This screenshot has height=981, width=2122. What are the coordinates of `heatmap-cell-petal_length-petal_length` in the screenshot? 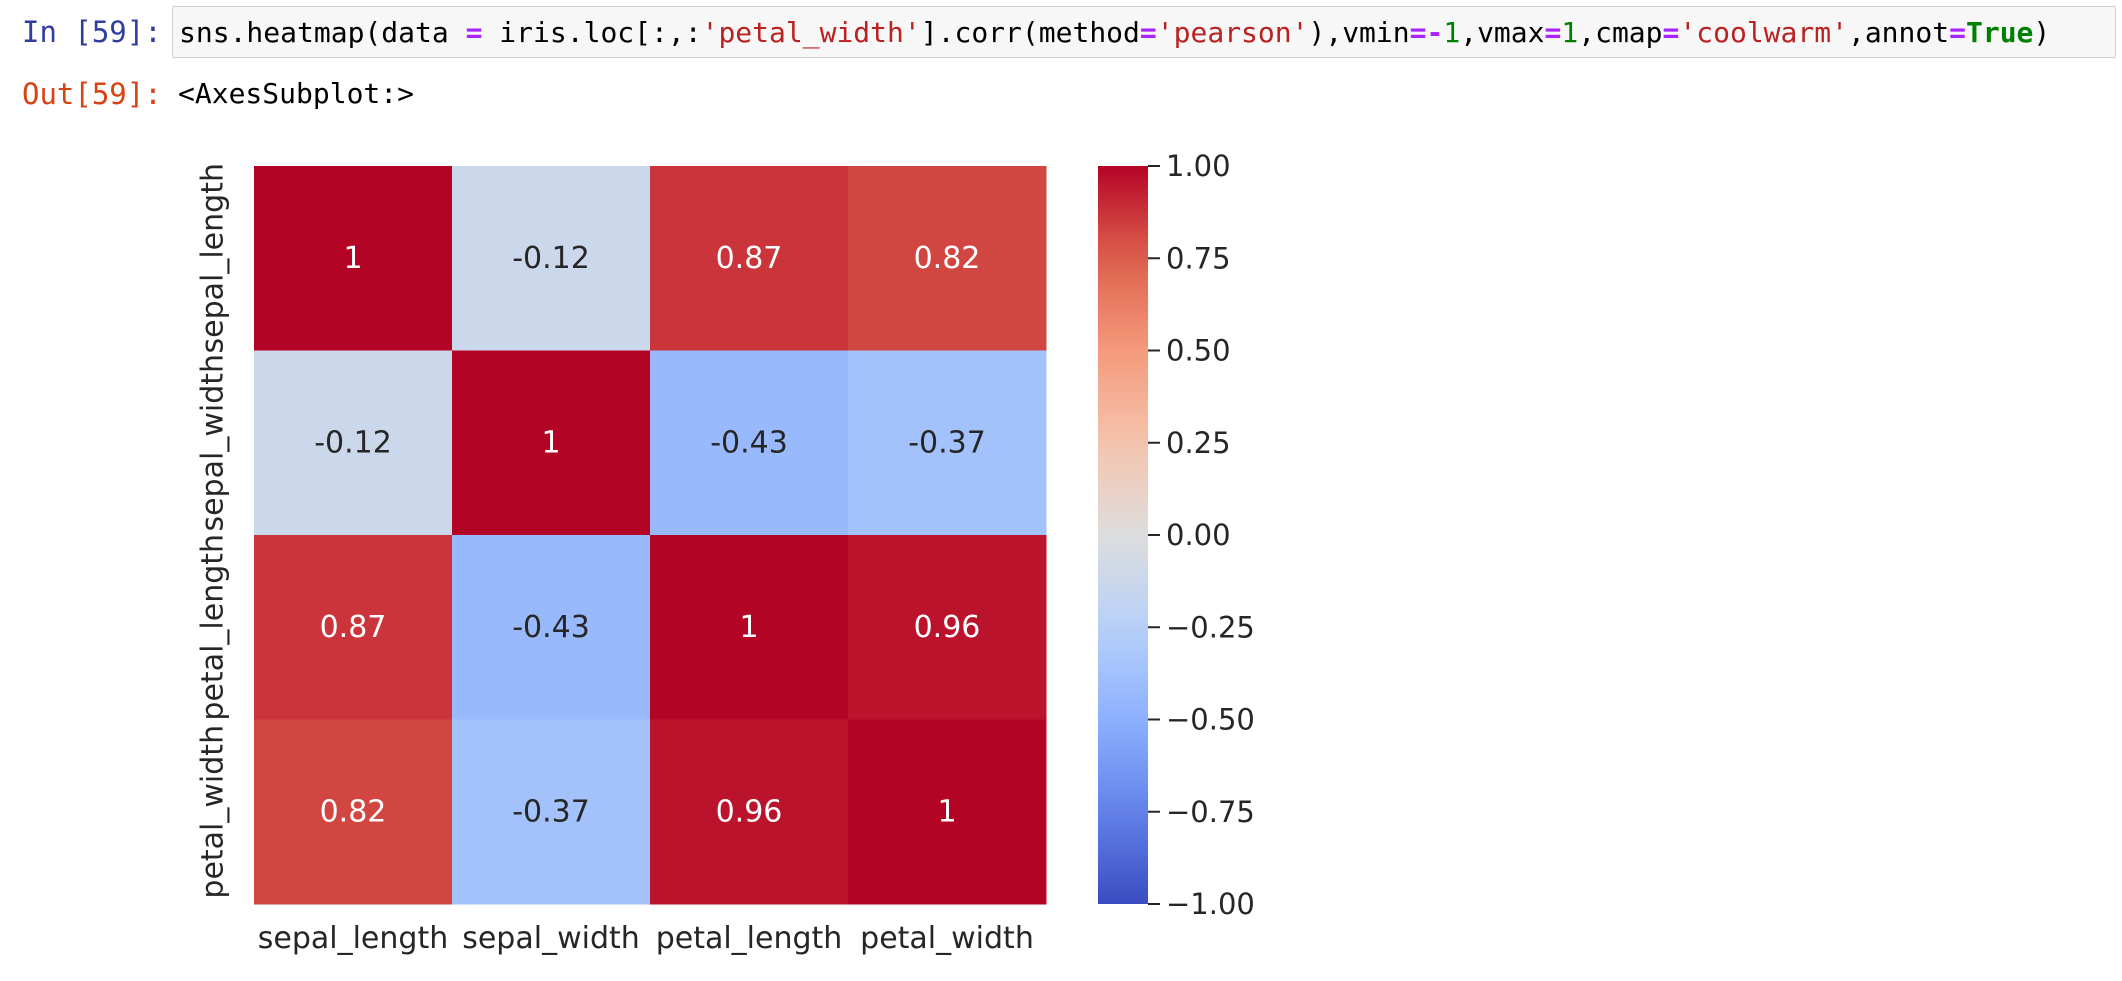 It's located at (749, 627).